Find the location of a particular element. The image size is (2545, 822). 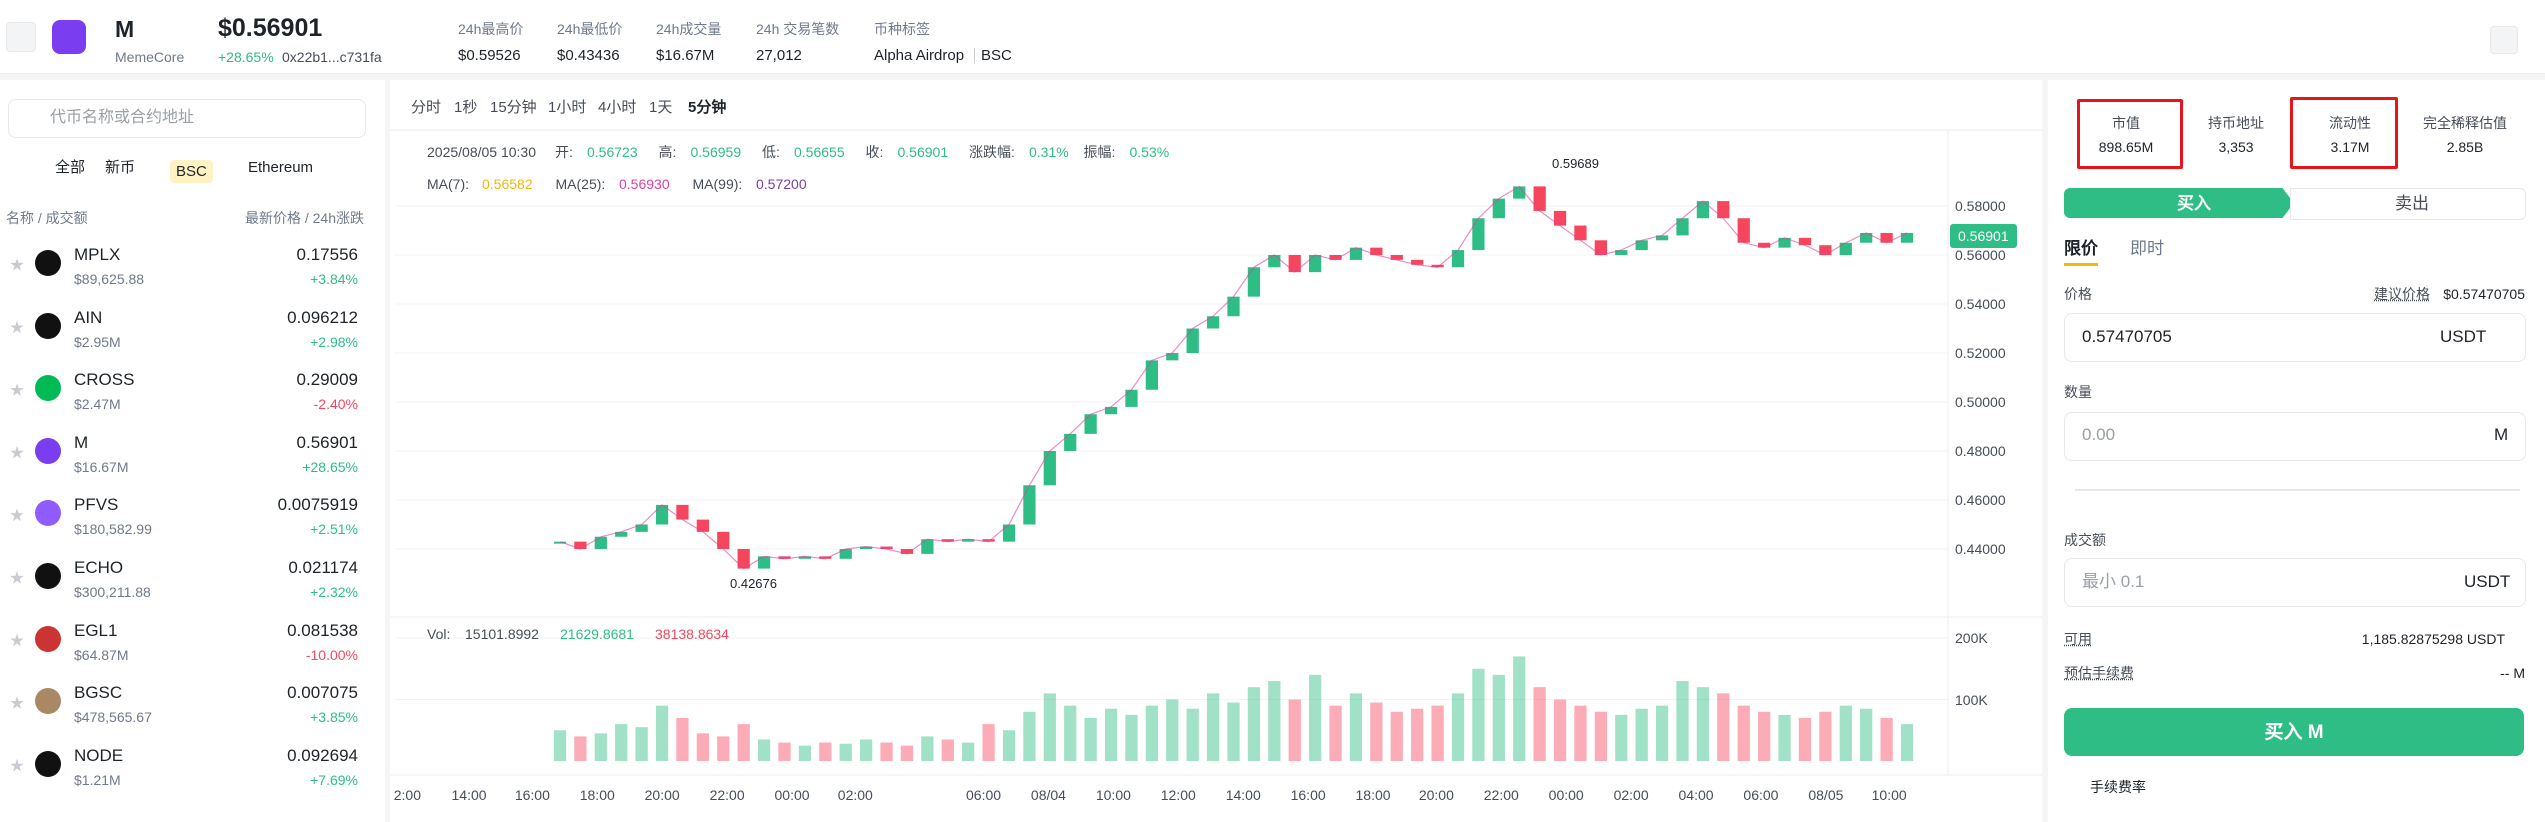

qty-placeholder: 0.00 is located at coordinates (2099, 434).